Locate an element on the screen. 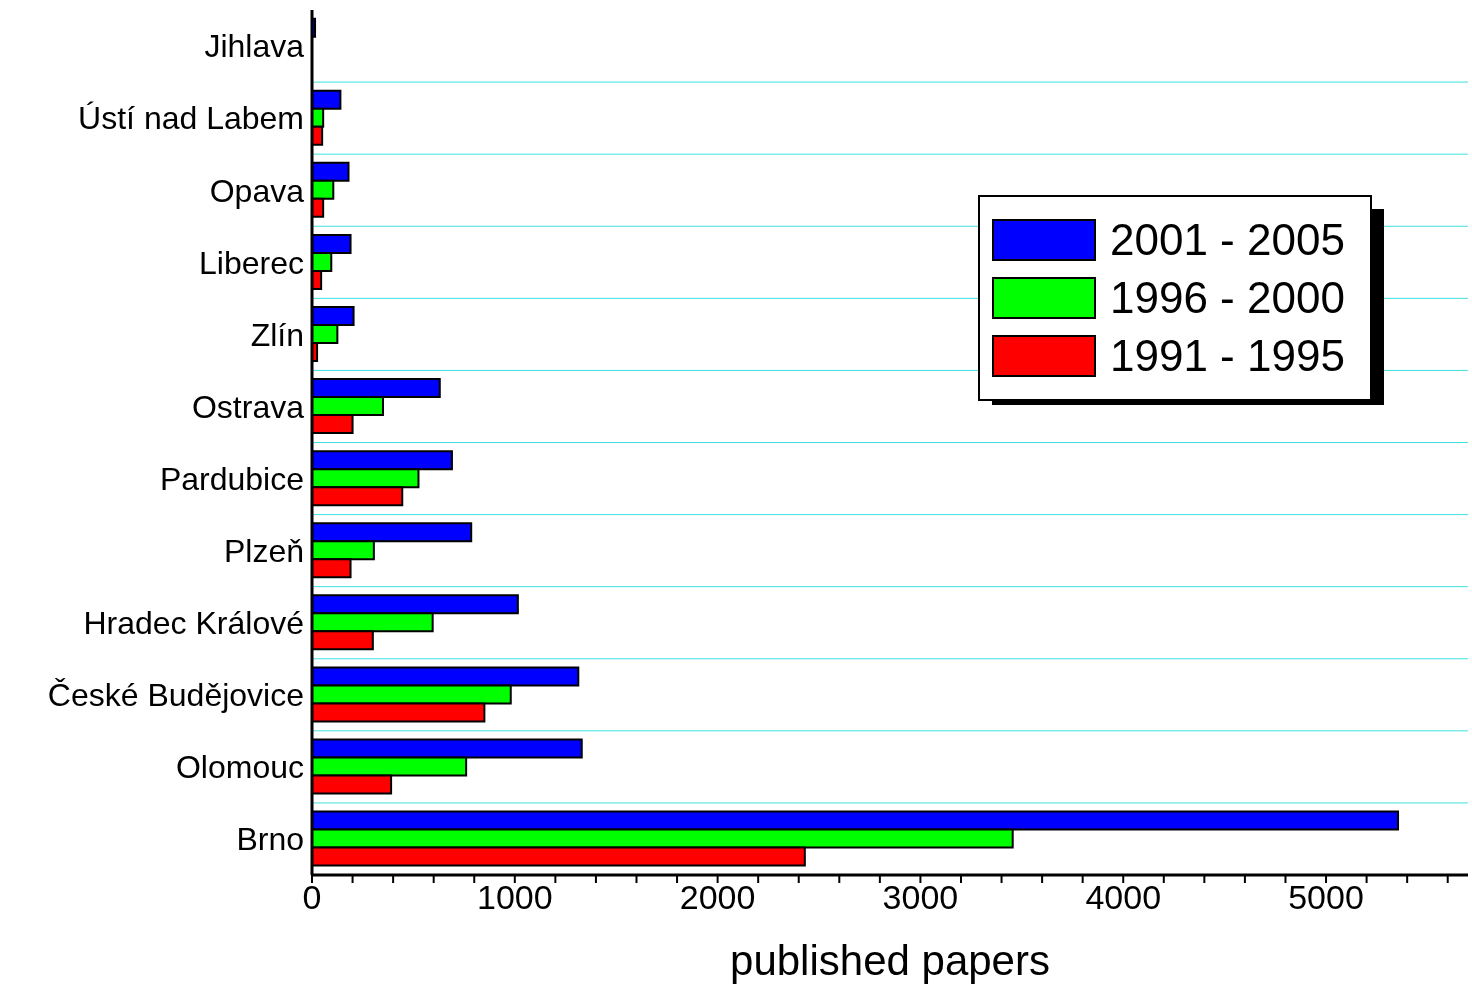  legend-label: 2001 - 2005 is located at coordinates (1227, 240).